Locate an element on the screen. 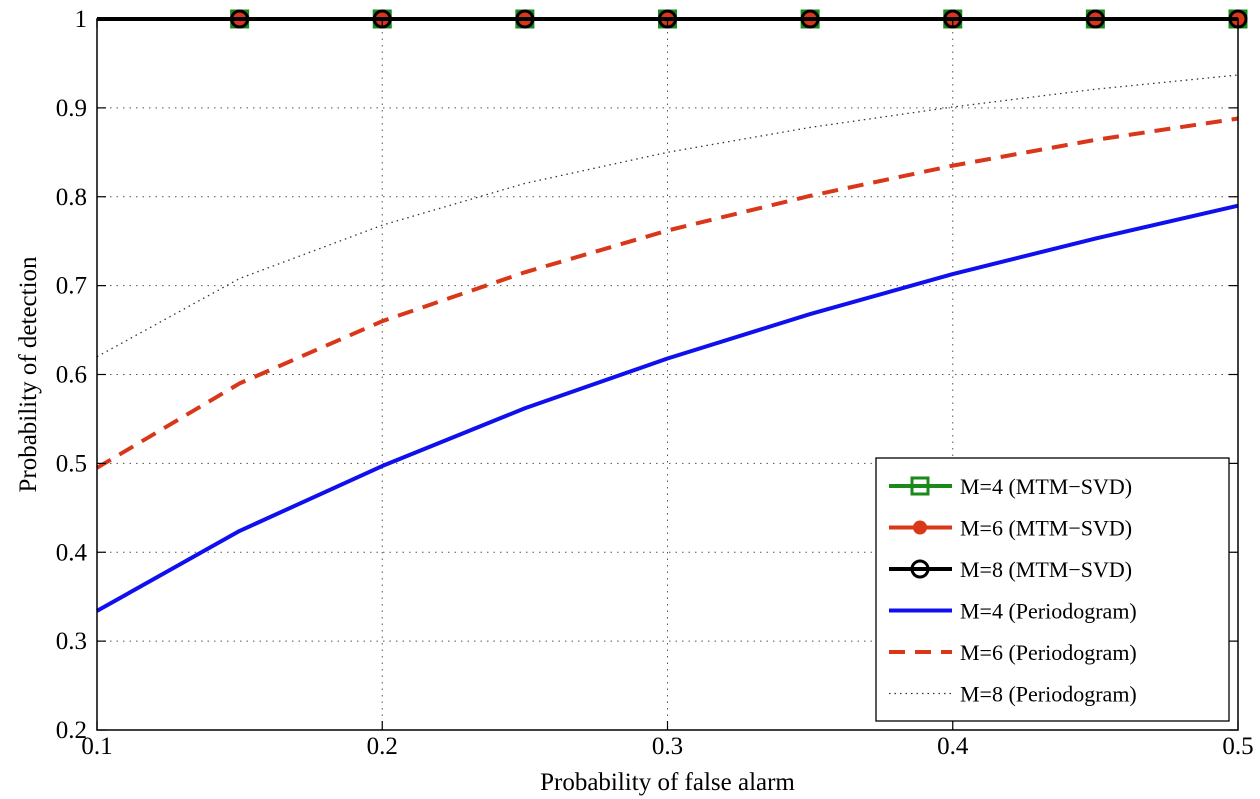  legend-box is located at coordinates (1052, 589).